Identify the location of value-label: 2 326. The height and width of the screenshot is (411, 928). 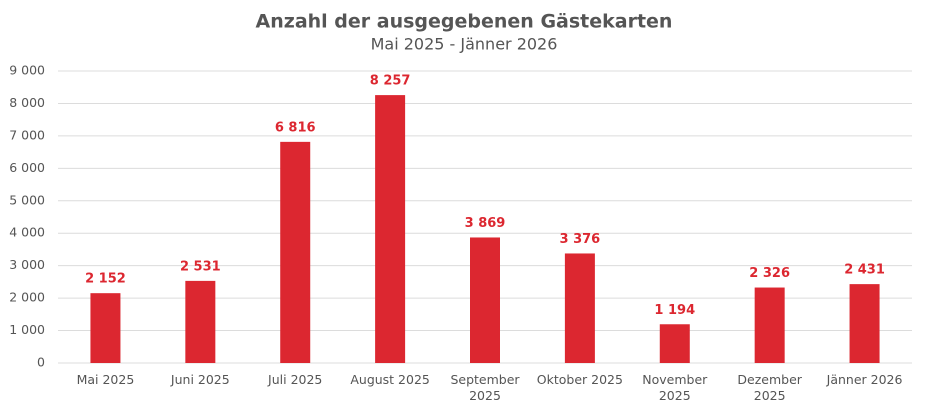
(769, 273).